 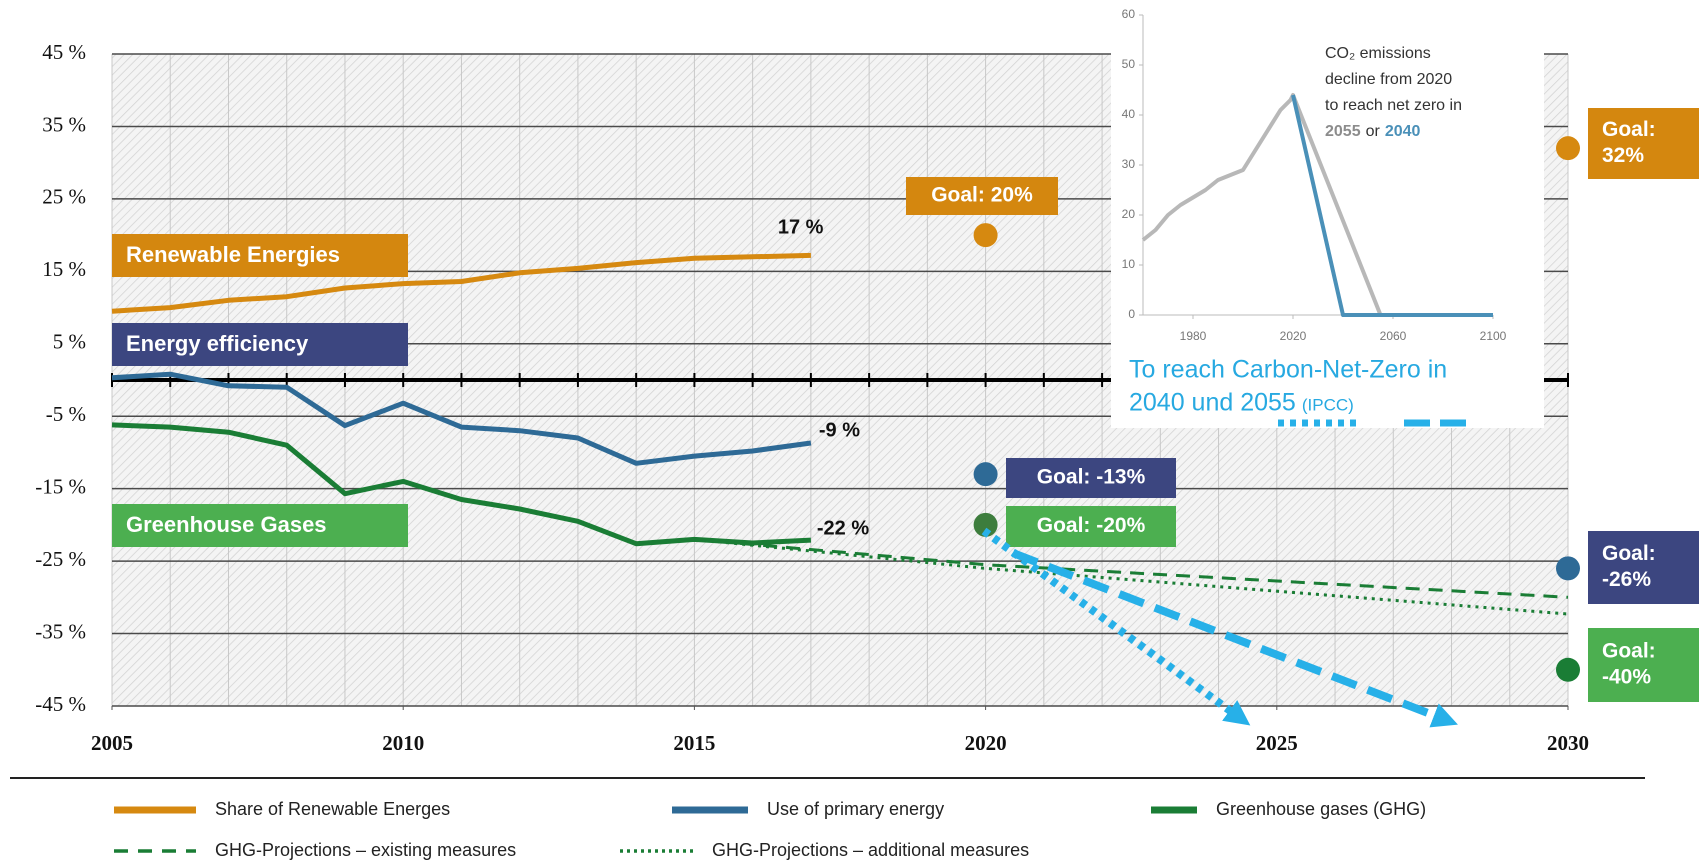 What do you see at coordinates (1378, 53) in the screenshot?
I see `inset-annotation: CO₂ emissions` at bounding box center [1378, 53].